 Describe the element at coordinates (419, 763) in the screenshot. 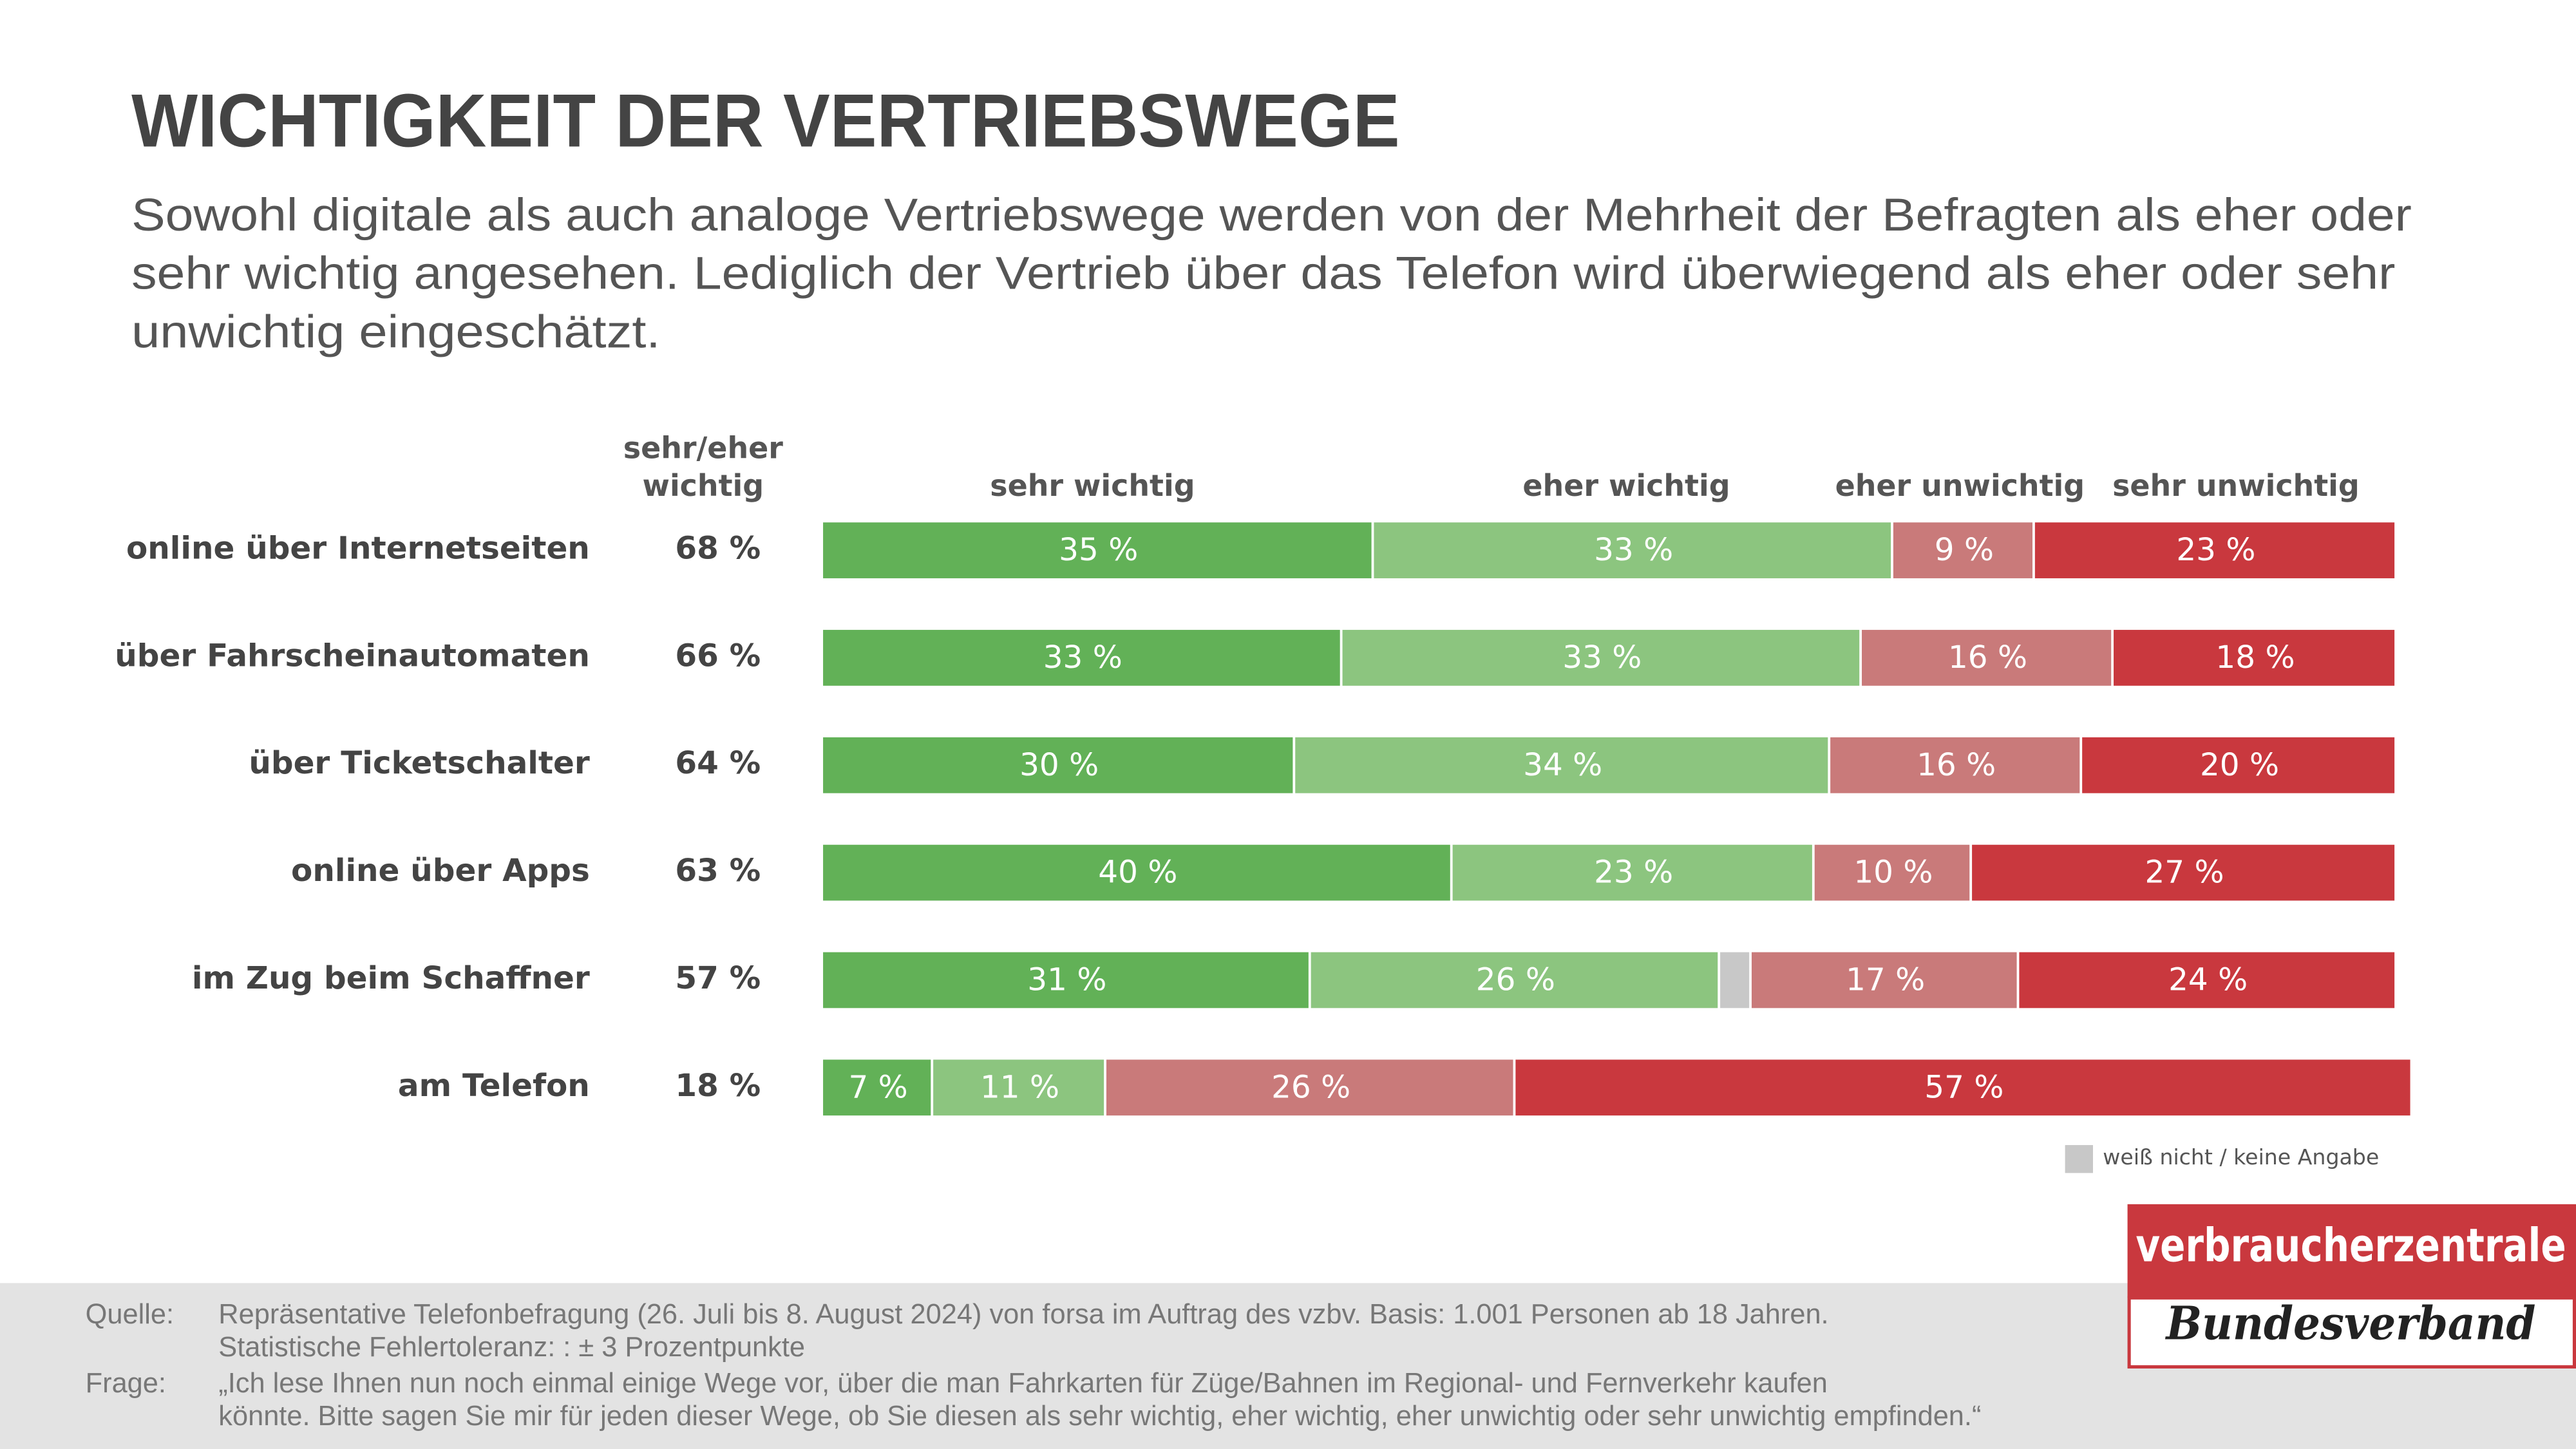

I see `category-label: über Ticketschalter` at that location.